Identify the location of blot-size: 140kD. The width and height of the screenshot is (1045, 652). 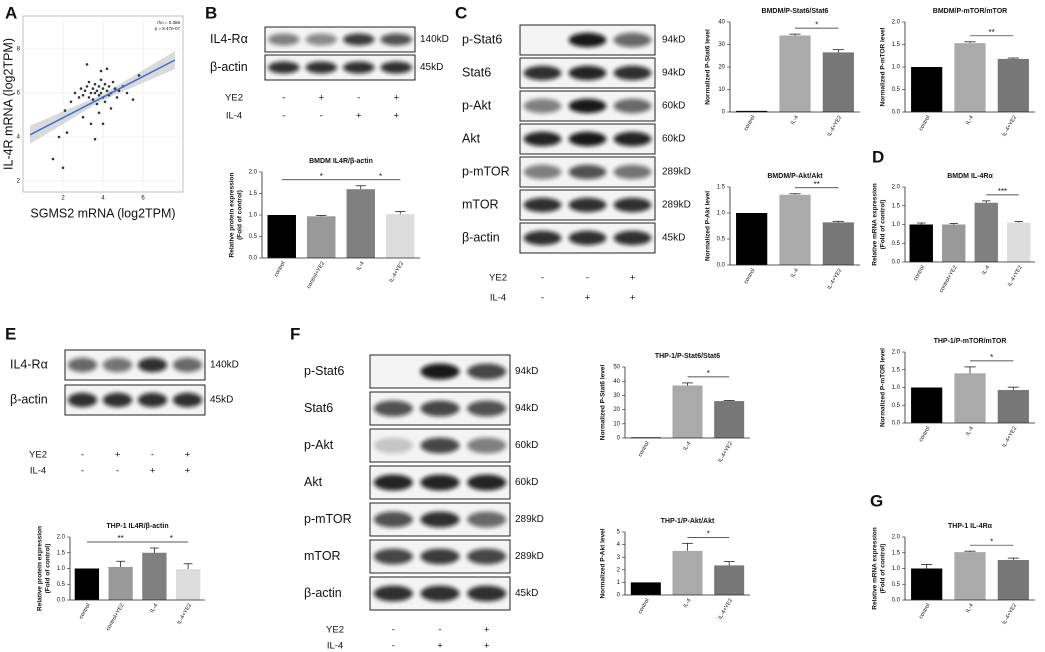
(224, 365).